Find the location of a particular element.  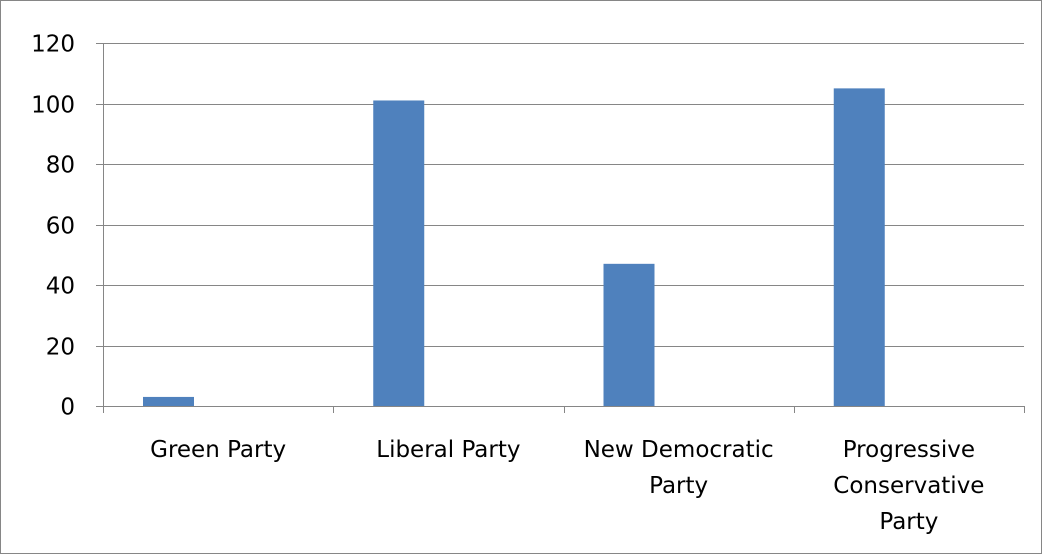

bar-green-party is located at coordinates (168, 401).